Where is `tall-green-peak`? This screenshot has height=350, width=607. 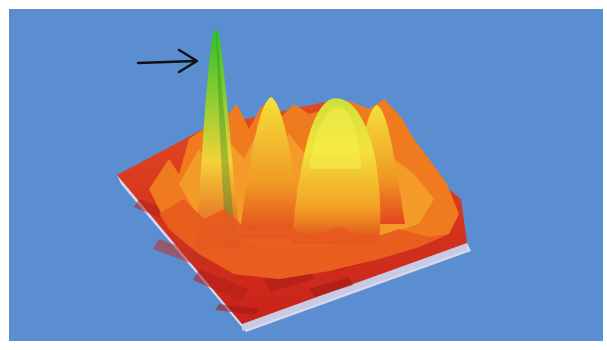
tall-green-peak is located at coordinates (218, 139).